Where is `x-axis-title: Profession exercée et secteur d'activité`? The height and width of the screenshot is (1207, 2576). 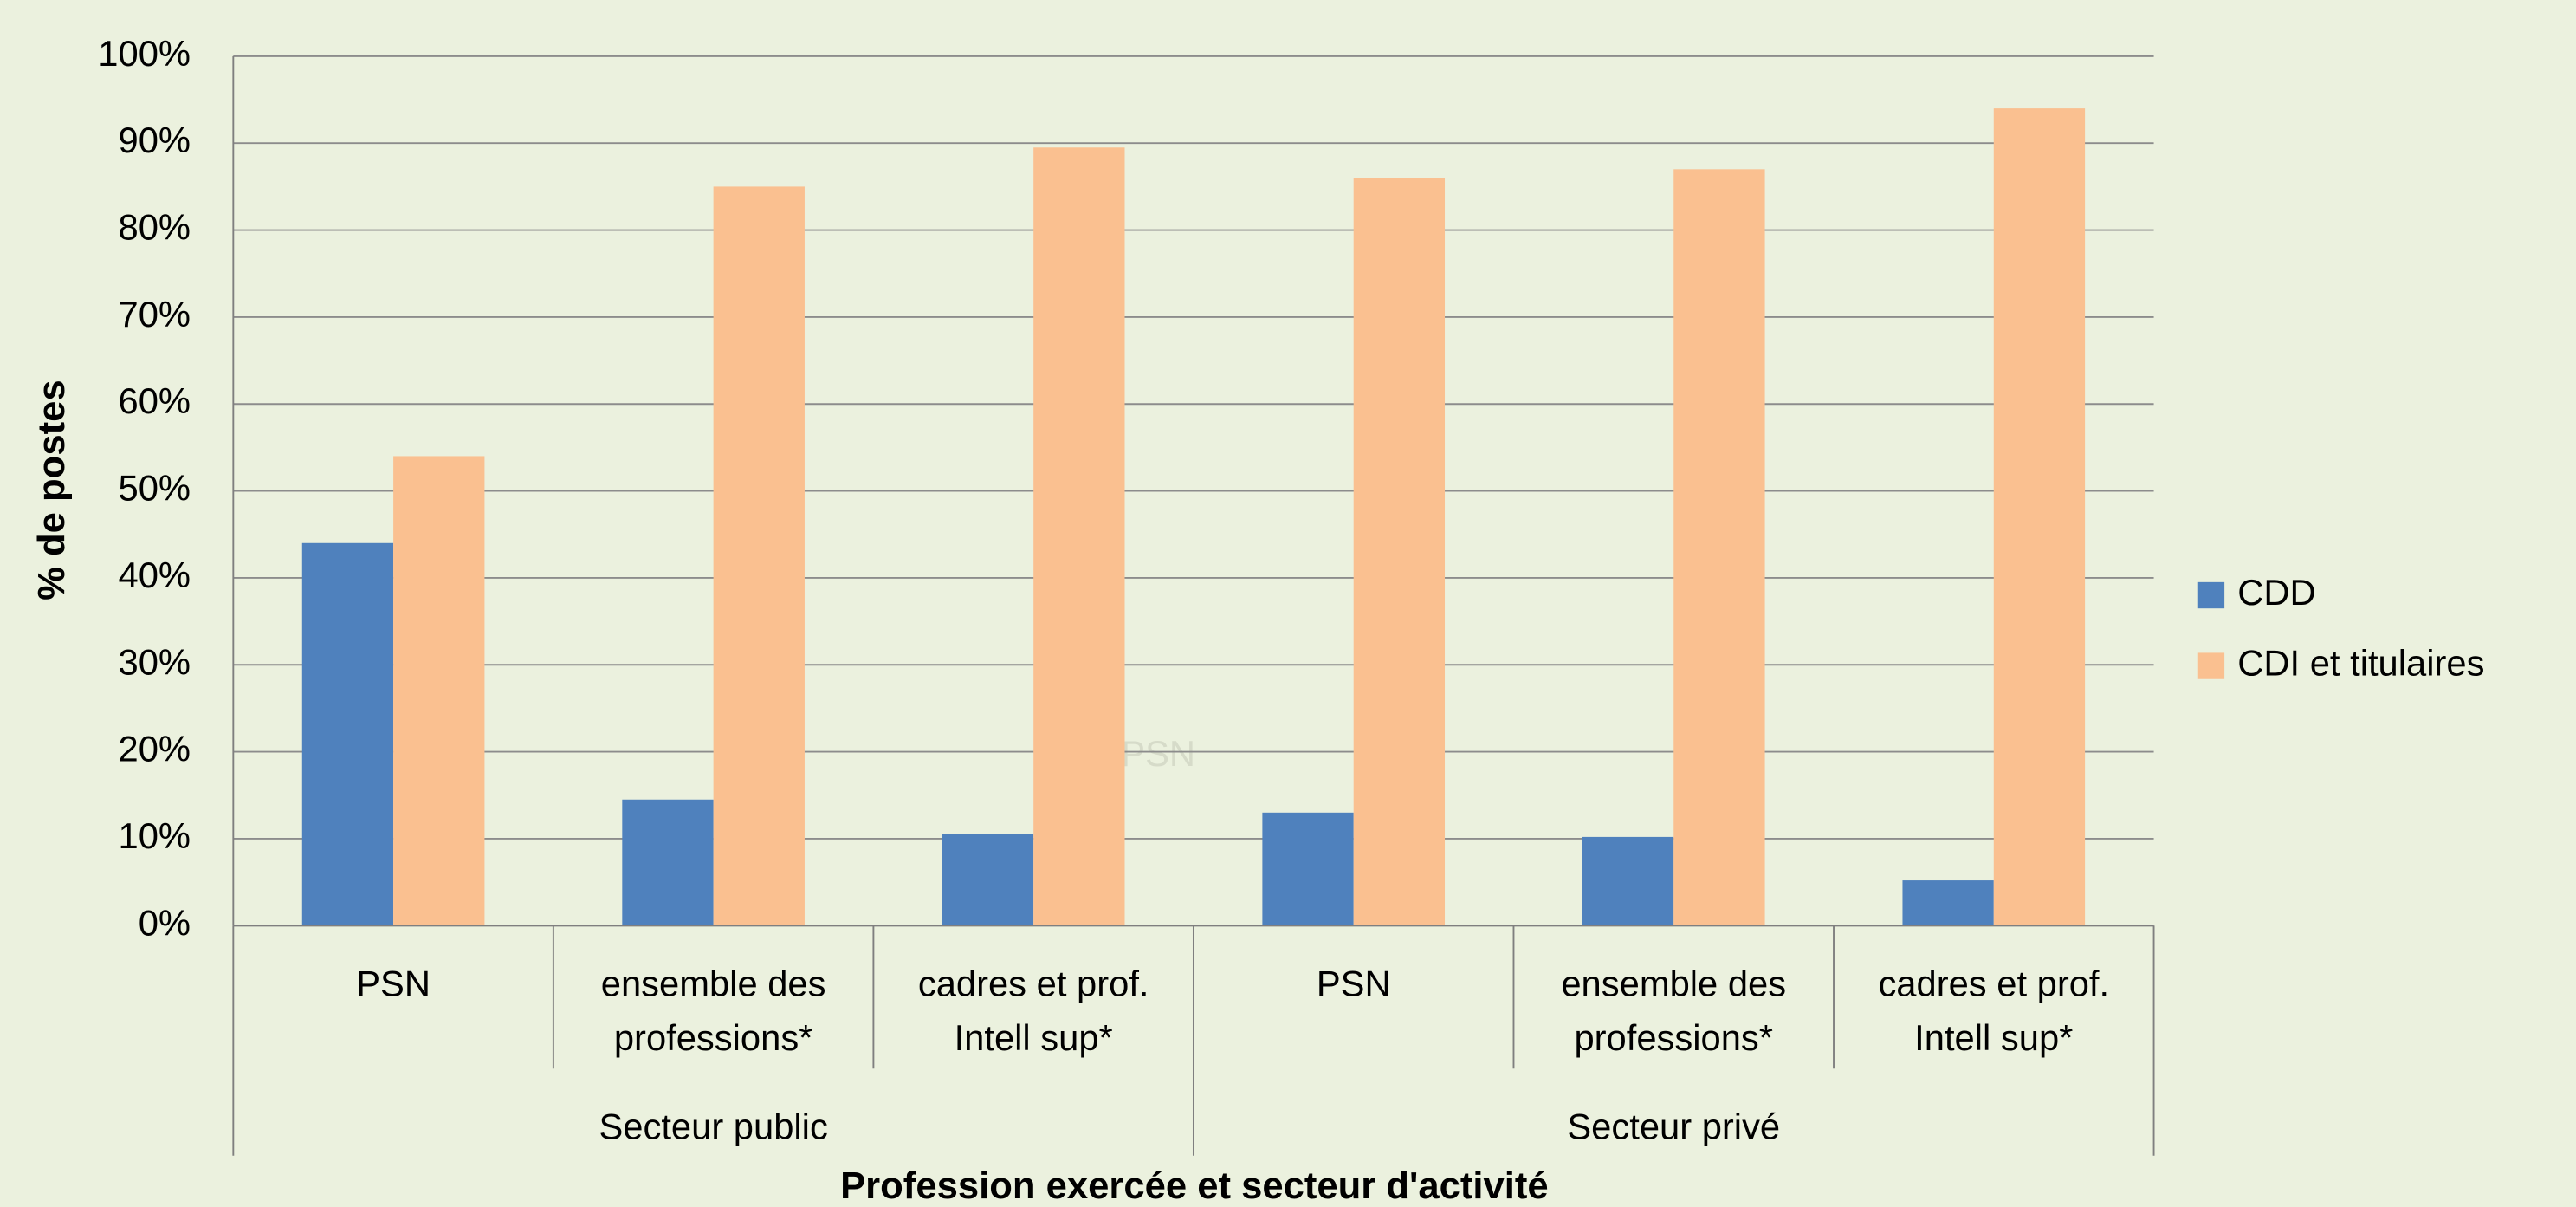 x-axis-title: Profession exercée et secteur d'activité is located at coordinates (1194, 1186).